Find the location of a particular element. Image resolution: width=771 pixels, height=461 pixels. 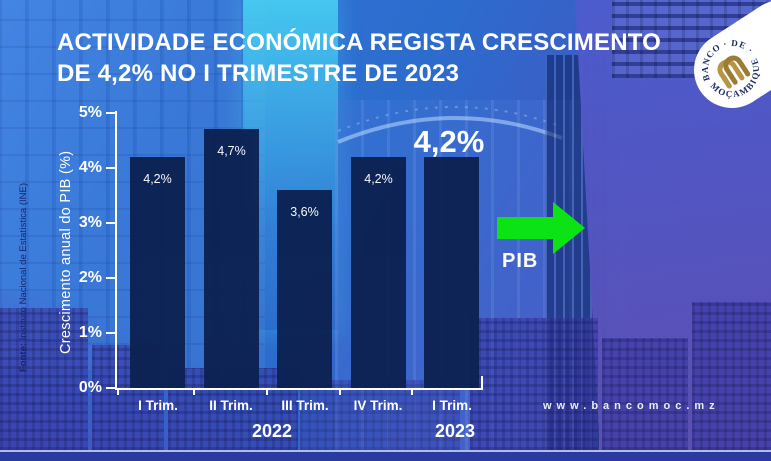

logo-monogram-icon is located at coordinates (734, 72).